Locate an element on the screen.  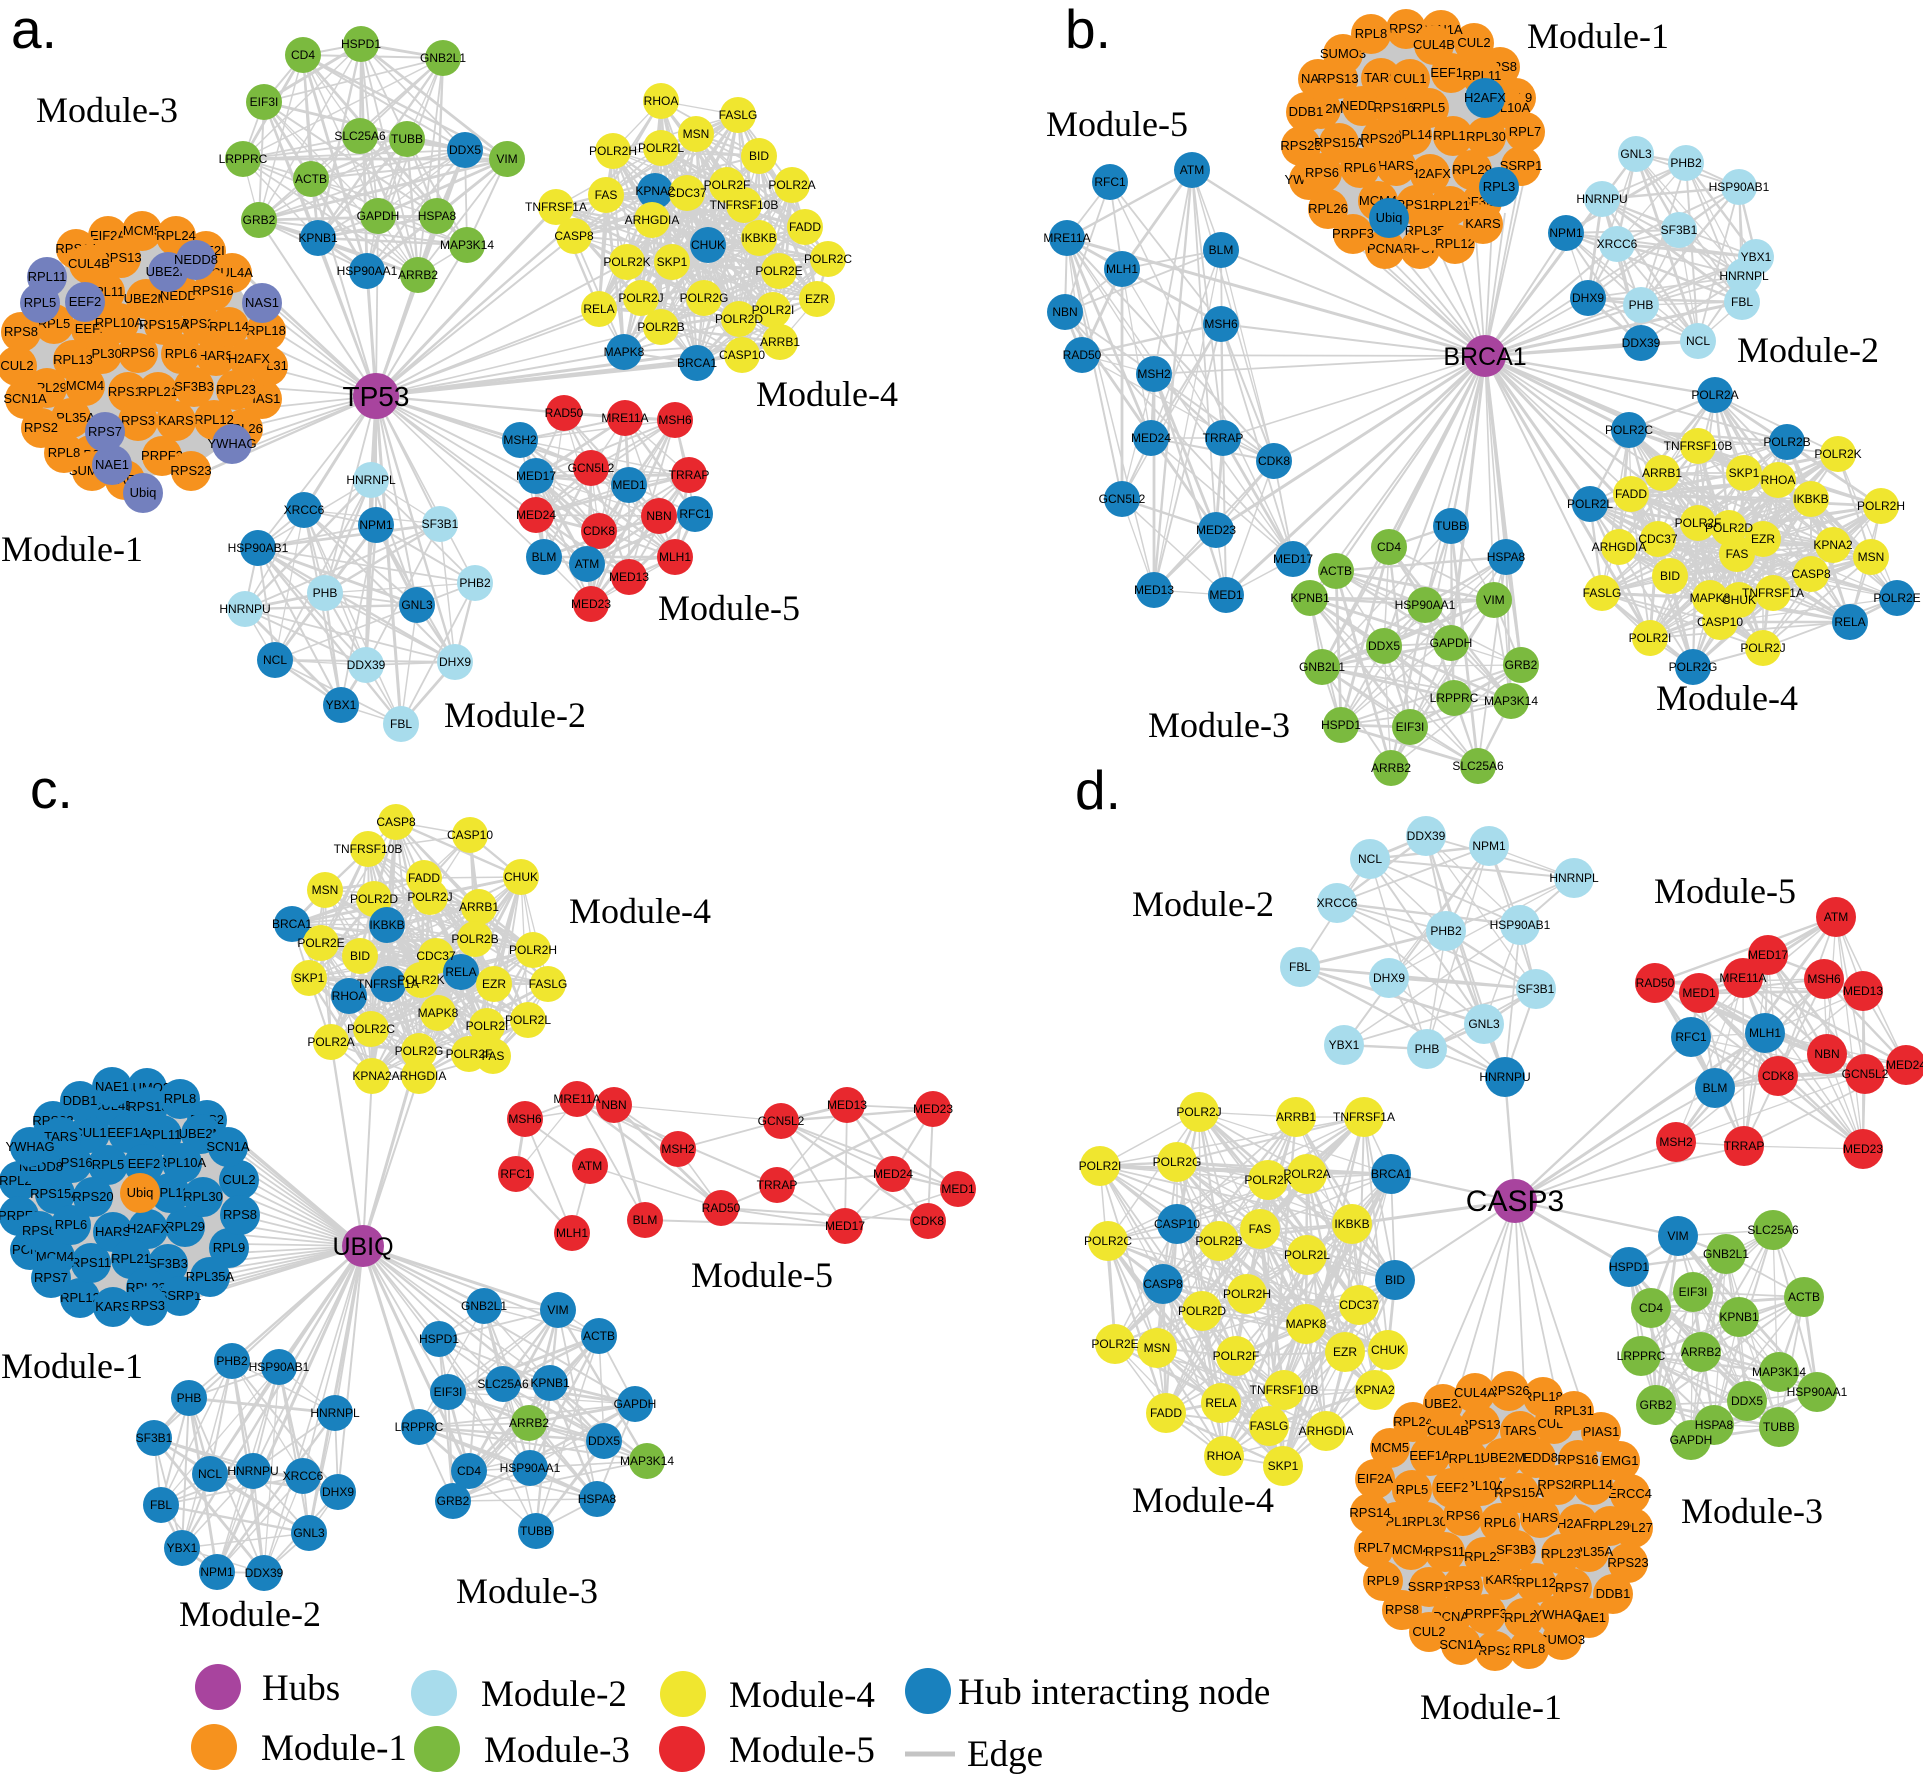
svg-text: RPL11 is located at coordinates (47, 276).